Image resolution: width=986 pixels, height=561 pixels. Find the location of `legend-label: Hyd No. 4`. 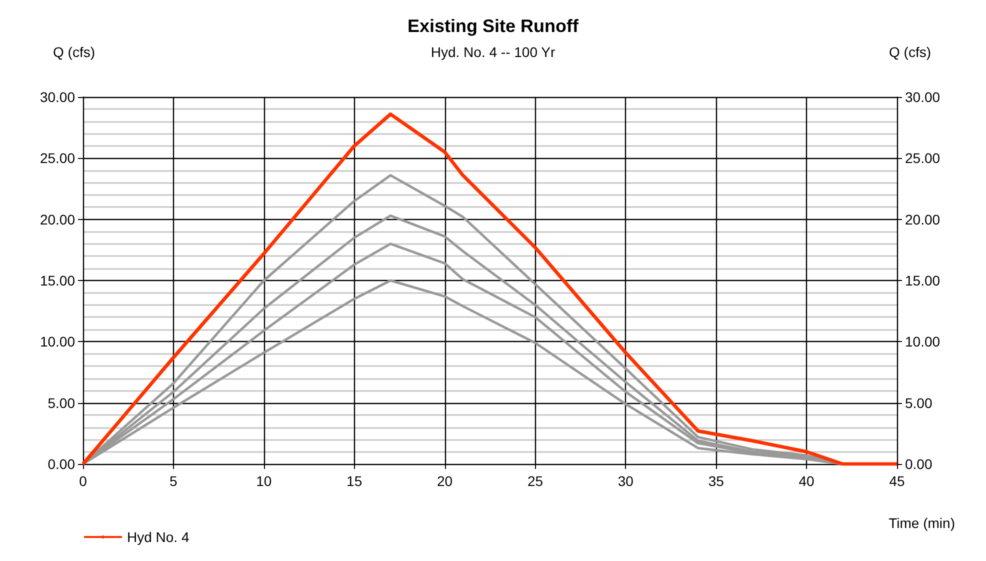

legend-label: Hyd No. 4 is located at coordinates (158, 537).